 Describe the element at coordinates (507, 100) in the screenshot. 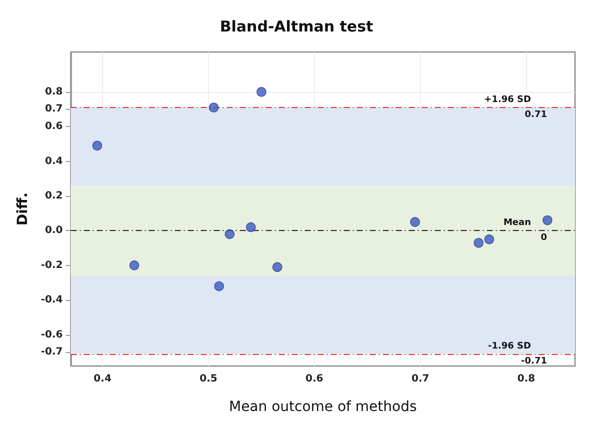

I see `ref-line-label: +1.96 SD` at that location.